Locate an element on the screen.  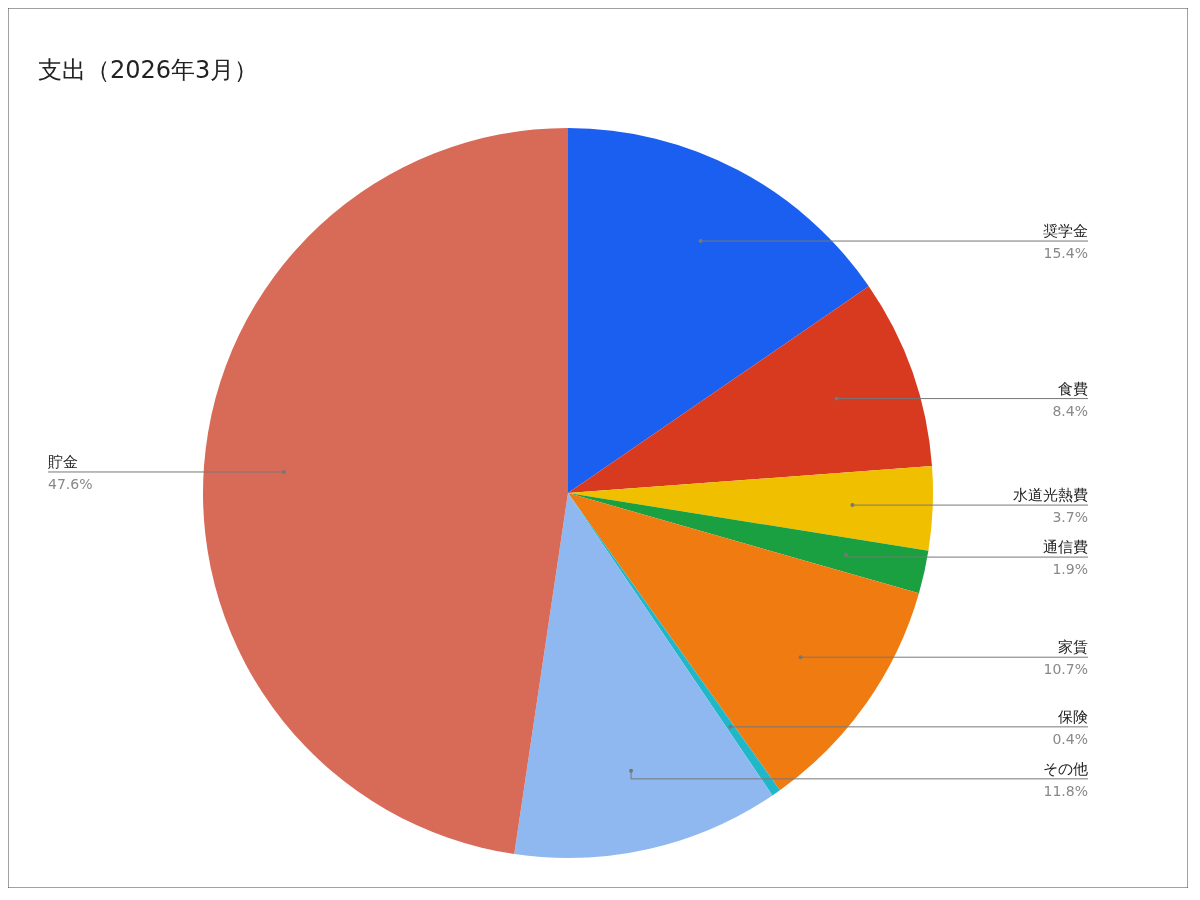
data-label: 11.8% is located at coordinates (1065, 790).